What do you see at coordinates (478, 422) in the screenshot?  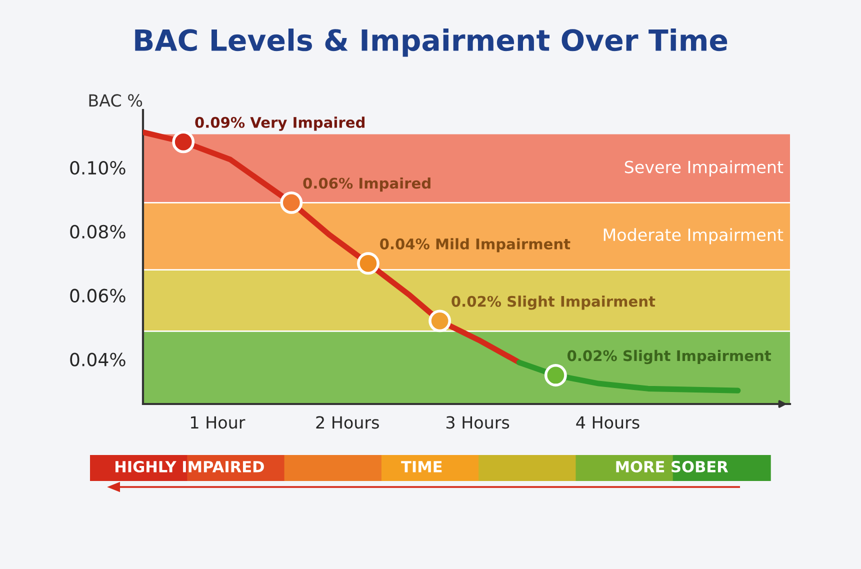 I see `x-tick-label: 3 Hours` at bounding box center [478, 422].